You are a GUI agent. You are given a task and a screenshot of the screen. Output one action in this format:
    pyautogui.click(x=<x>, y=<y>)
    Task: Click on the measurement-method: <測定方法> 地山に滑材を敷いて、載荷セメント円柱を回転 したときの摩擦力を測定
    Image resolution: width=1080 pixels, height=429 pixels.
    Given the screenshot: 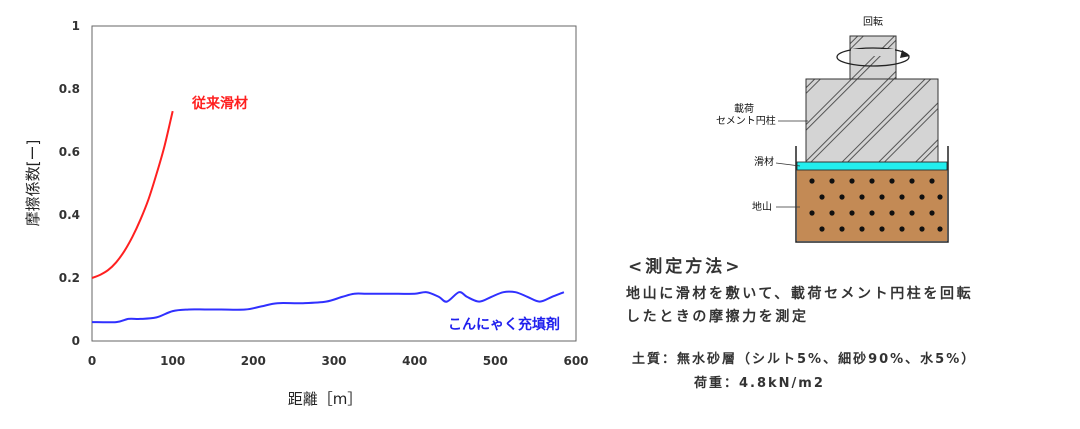 What is the action you would take?
    pyautogui.click(x=851, y=290)
    